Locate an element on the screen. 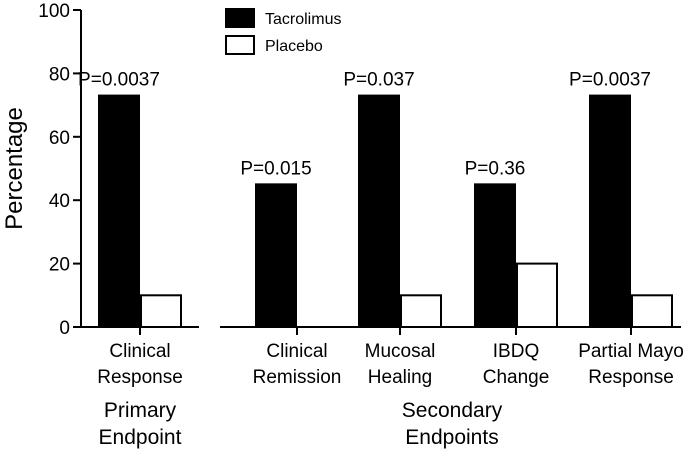 The width and height of the screenshot is (700, 454). p-value-label: P=0.36 is located at coordinates (495, 168).